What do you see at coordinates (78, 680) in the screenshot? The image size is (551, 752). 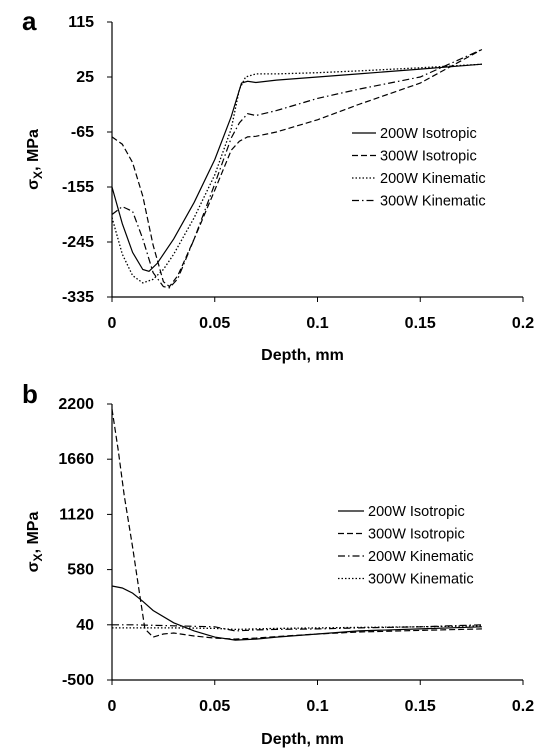 I see `y-tick-label: -500` at bounding box center [78, 680].